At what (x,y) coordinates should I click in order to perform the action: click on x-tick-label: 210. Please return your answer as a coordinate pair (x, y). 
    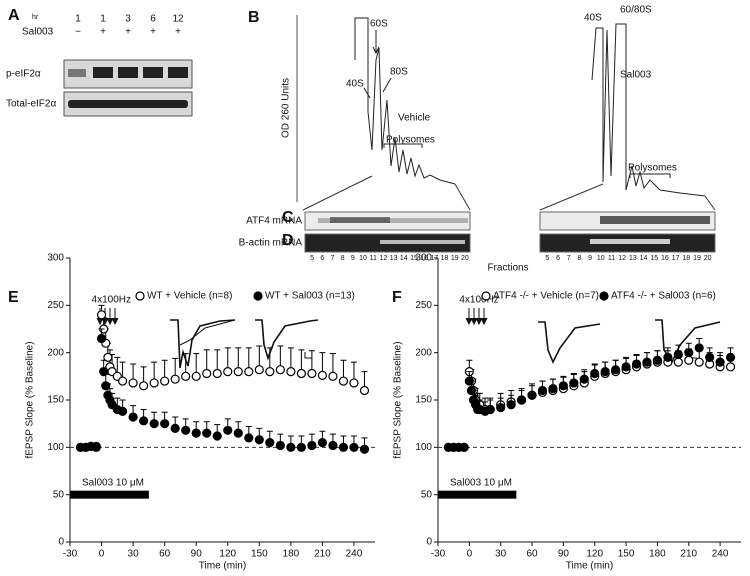
    Looking at the image, I should click on (322, 554).